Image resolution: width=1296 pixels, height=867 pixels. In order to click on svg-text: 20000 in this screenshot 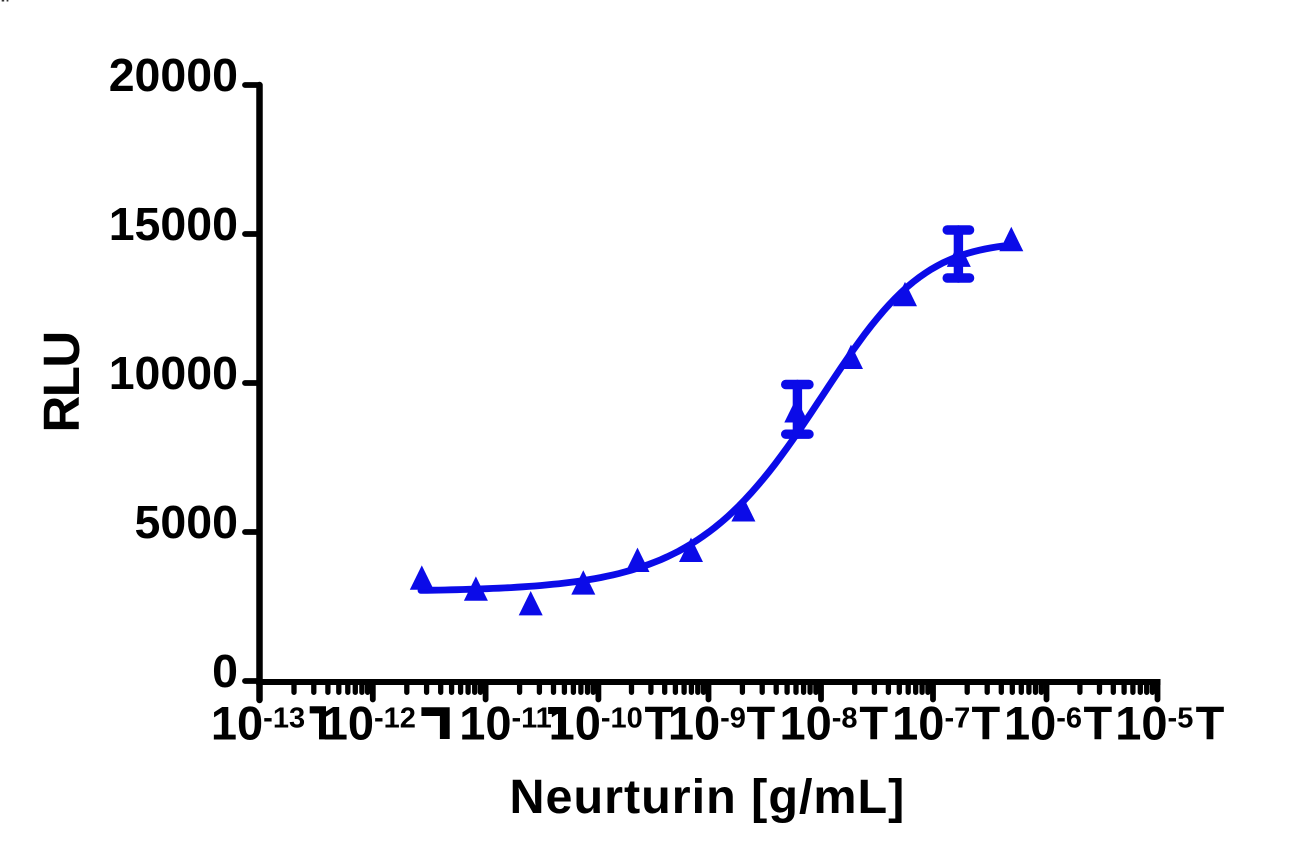, I will do `click(173, 75)`.